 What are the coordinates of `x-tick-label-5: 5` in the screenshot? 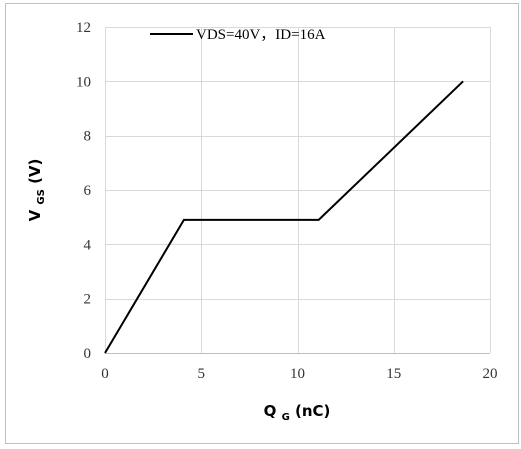 It's located at (202, 374).